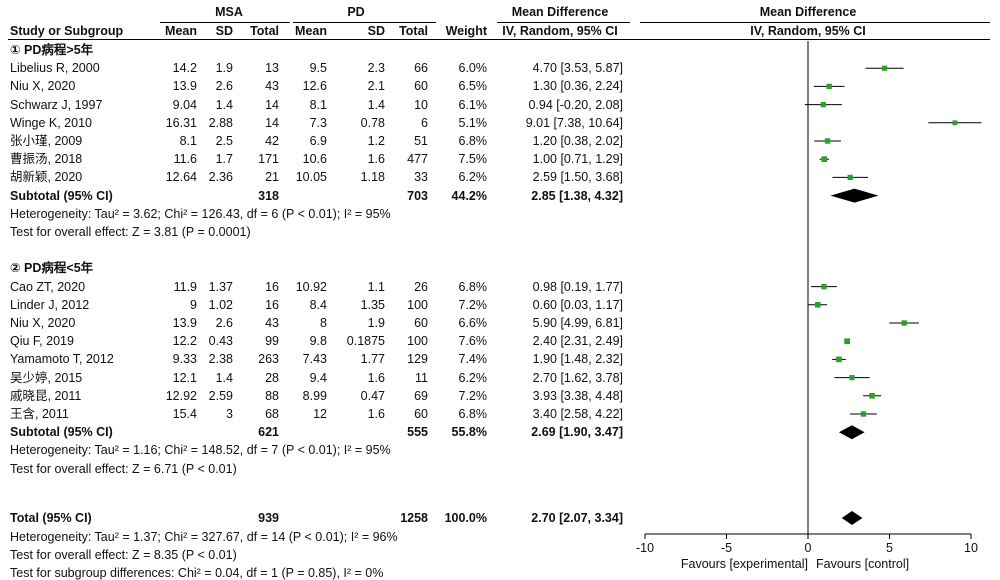 This screenshot has height=580, width=1000. Describe the element at coordinates (181, 177) in the screenshot. I see `study-m1: 12.64` at that location.